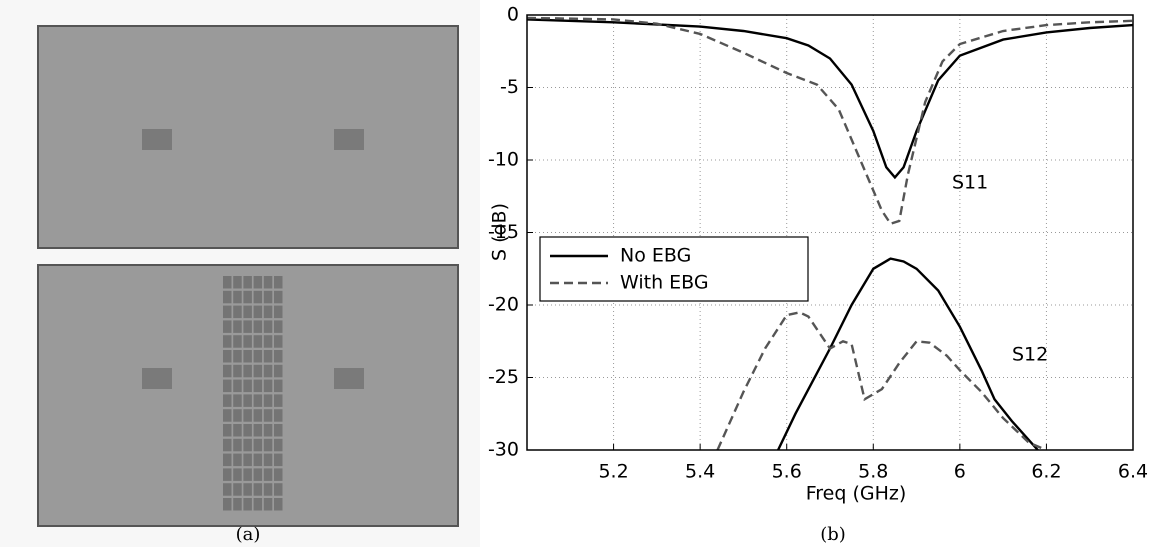 This screenshot has height=547, width=1159. Describe the element at coordinates (664, 283) in the screenshot. I see `legend-label: With EBG` at that location.